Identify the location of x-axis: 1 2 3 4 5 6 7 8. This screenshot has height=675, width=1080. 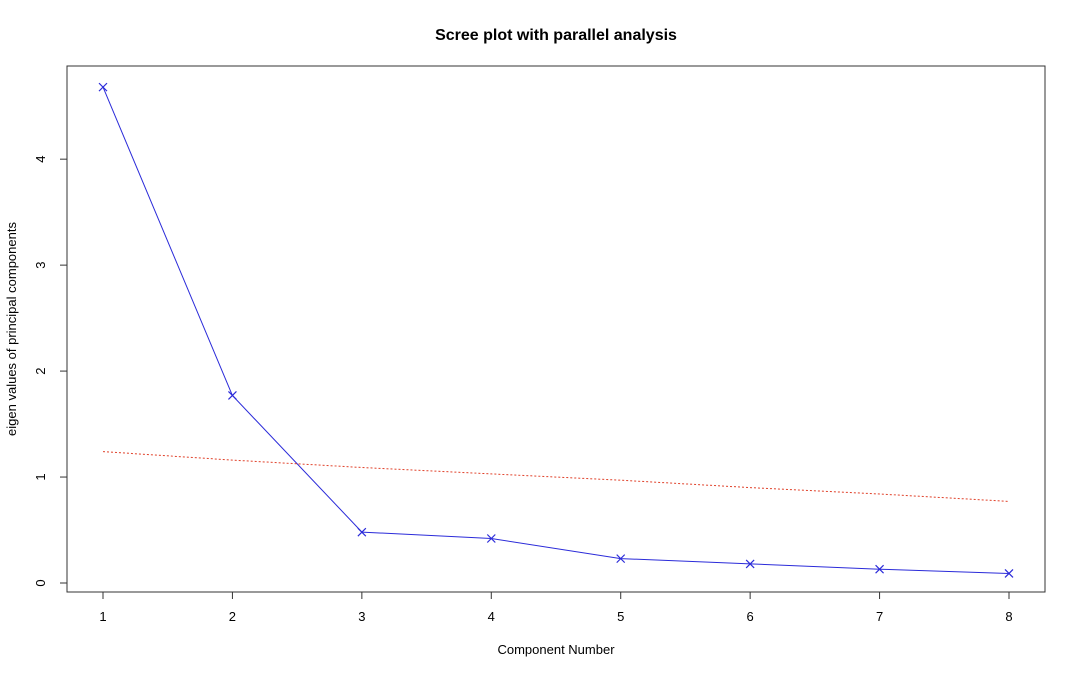
(556, 607).